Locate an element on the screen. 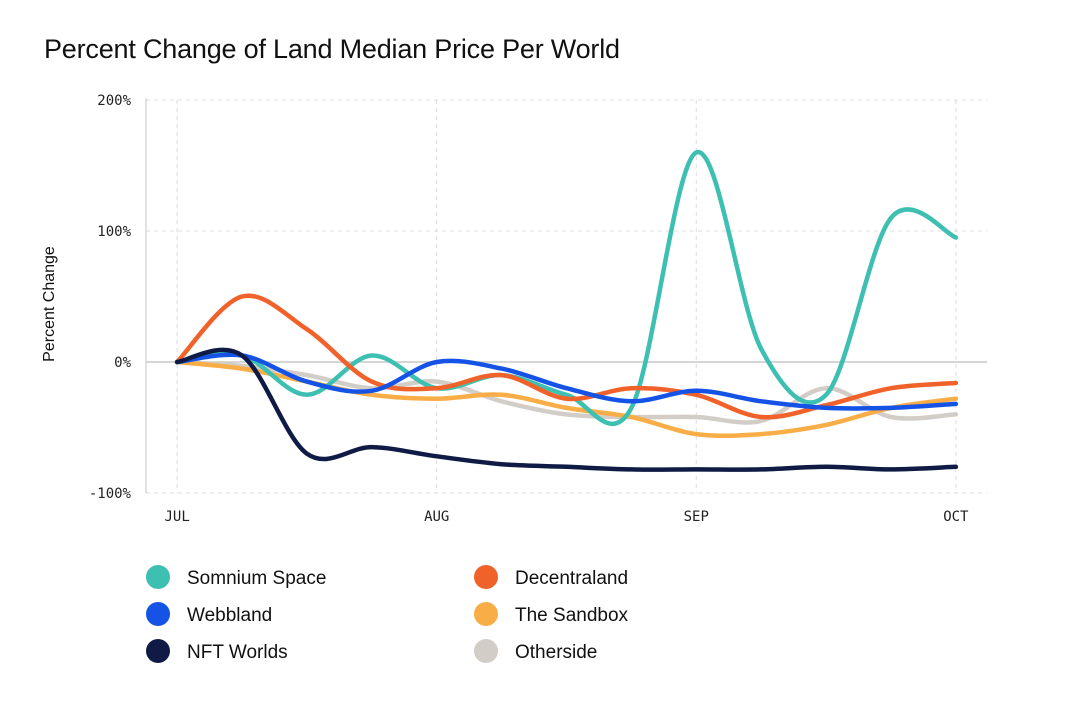 The height and width of the screenshot is (707, 1080). x-tick-label-0: JUL is located at coordinates (176, 517).